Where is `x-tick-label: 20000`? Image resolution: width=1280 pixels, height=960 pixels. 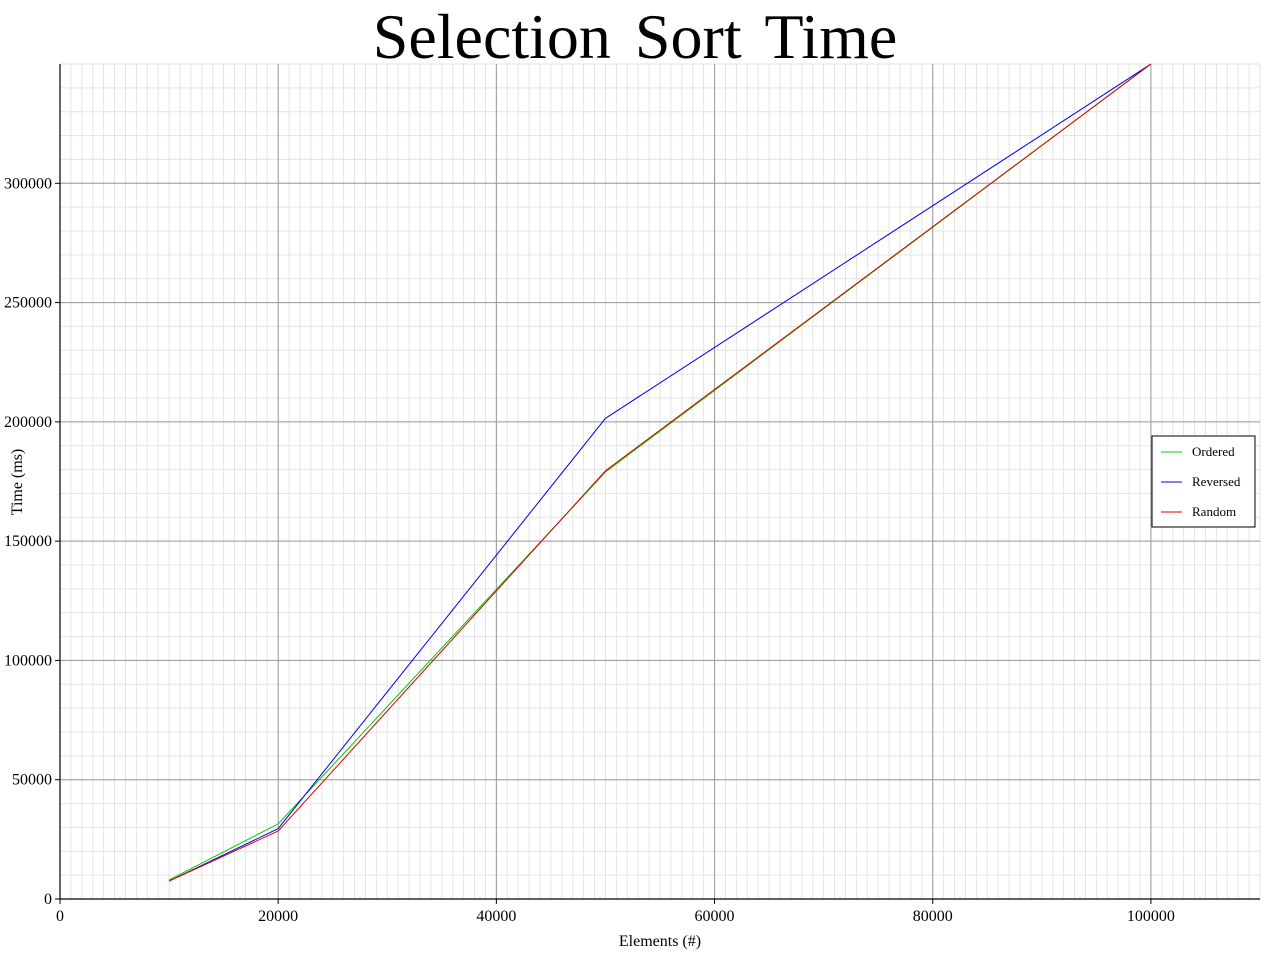
x-tick-label: 20000 is located at coordinates (278, 916).